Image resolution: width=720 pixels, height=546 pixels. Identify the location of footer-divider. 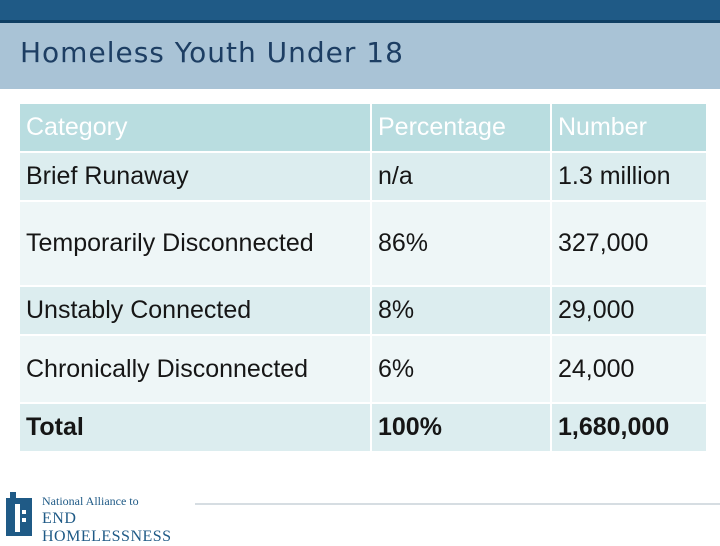
(457, 504).